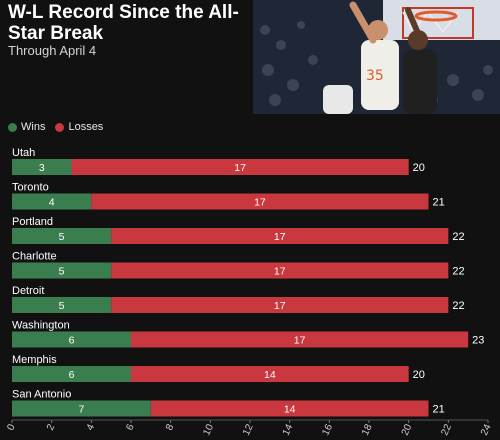 Image resolution: width=500 pixels, height=440 pixels. I want to click on losses-swatch, so click(60, 127).